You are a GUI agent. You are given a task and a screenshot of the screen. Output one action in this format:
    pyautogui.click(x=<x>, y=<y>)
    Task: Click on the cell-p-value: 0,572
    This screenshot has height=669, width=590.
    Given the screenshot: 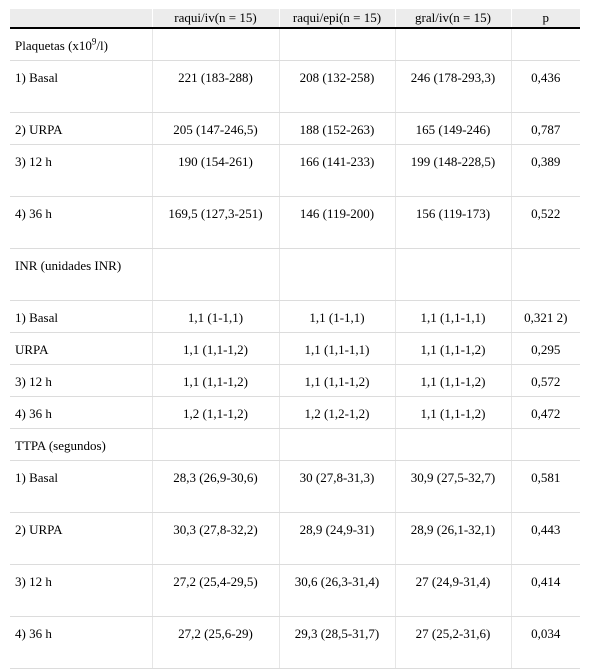 What is the action you would take?
    pyautogui.click(x=545, y=380)
    